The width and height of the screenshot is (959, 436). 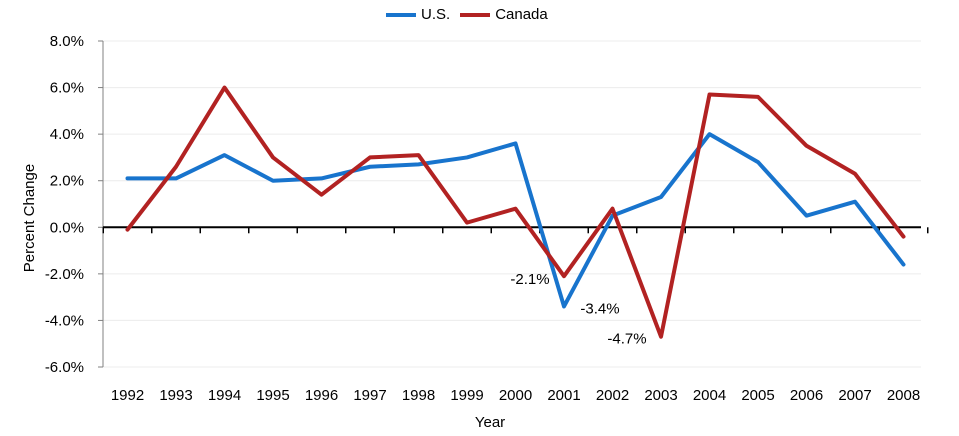 What do you see at coordinates (418, 14) in the screenshot?
I see `legend-item-us: U.S.` at bounding box center [418, 14].